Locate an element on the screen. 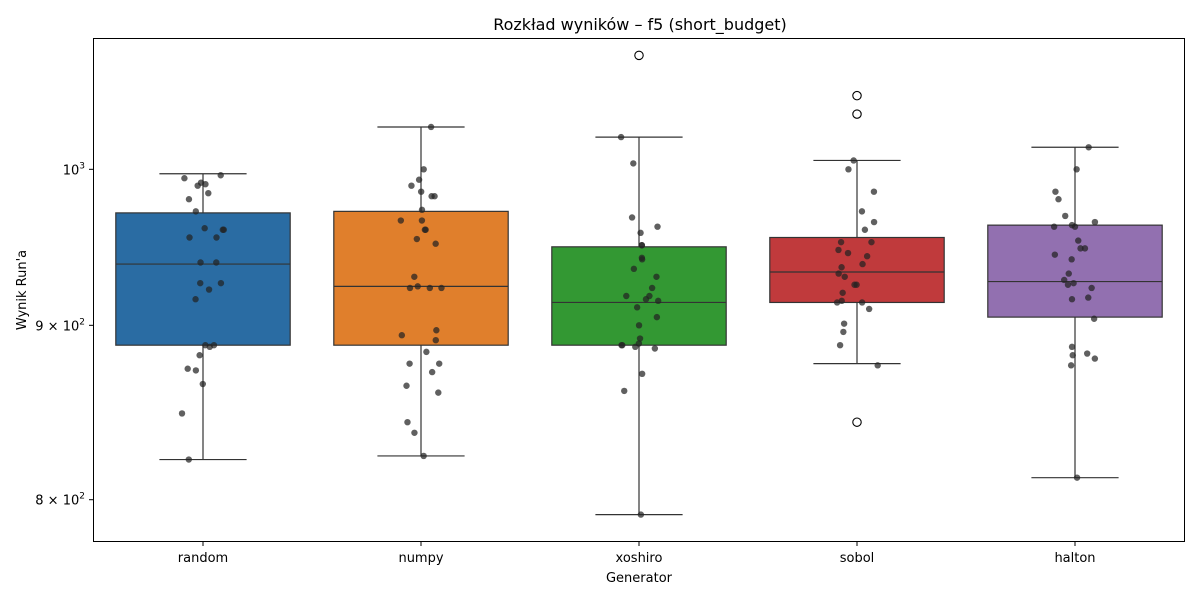 This screenshot has height=600, width=1200. x-tick-label: halton is located at coordinates (1074, 558).